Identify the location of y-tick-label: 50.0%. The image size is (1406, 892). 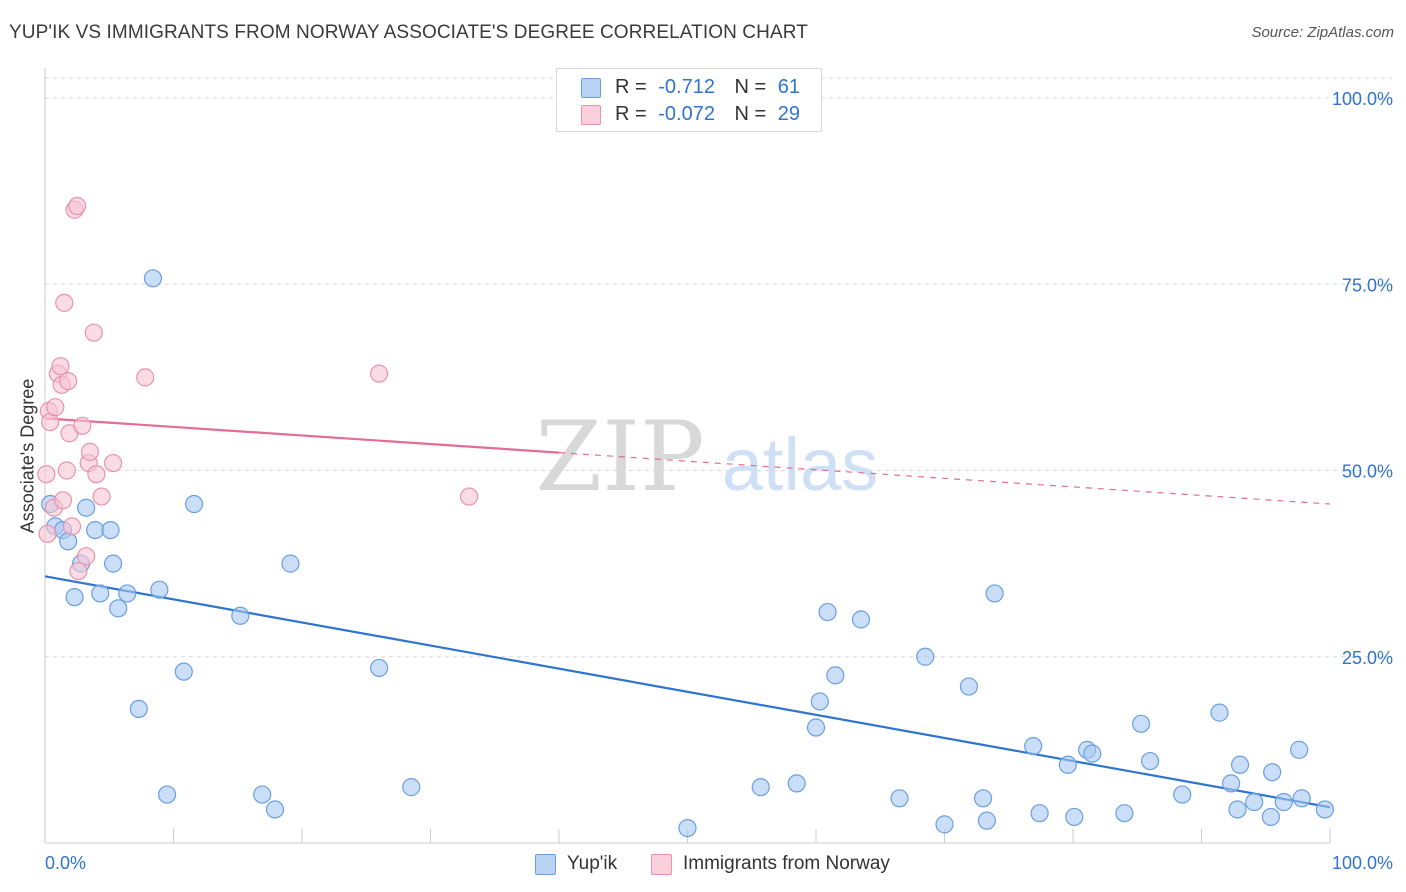
(1367, 472).